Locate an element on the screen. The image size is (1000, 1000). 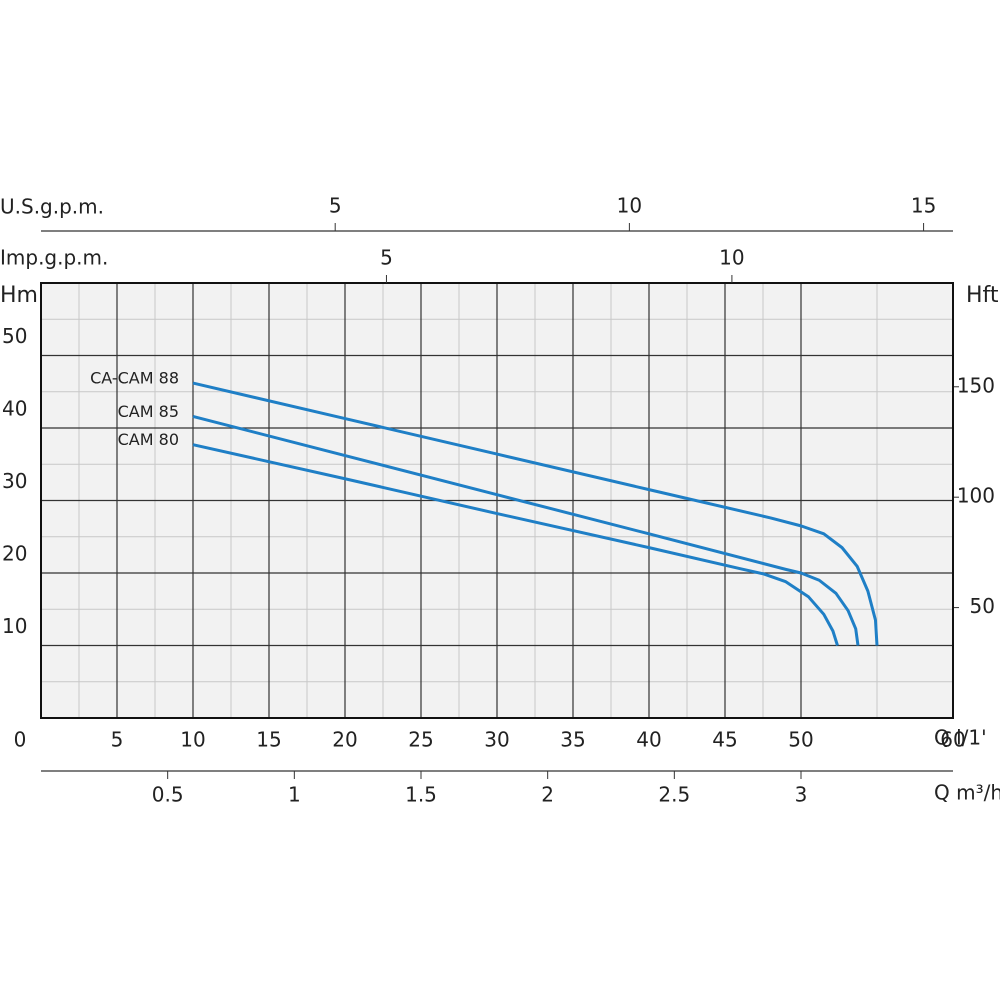
curve is located at coordinates (515, 544).